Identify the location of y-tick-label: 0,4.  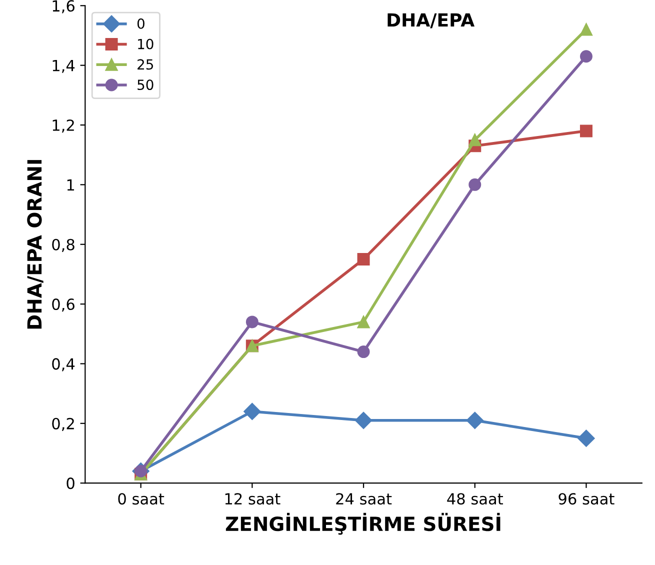
(63, 365).